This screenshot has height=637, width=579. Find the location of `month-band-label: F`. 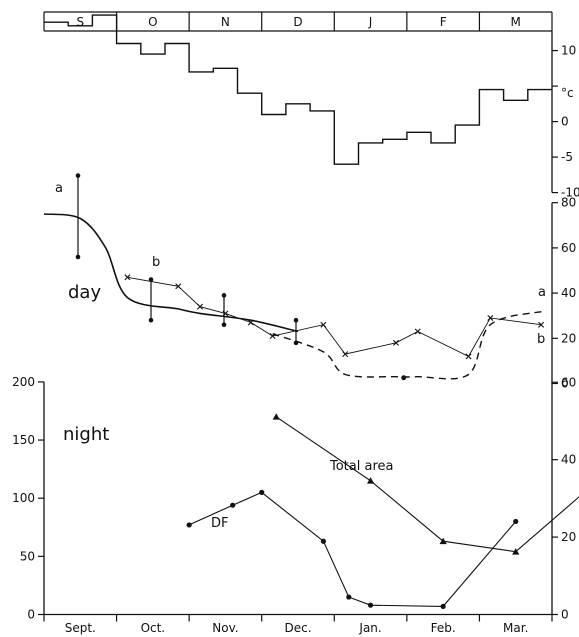

month-band-label: F is located at coordinates (443, 22).